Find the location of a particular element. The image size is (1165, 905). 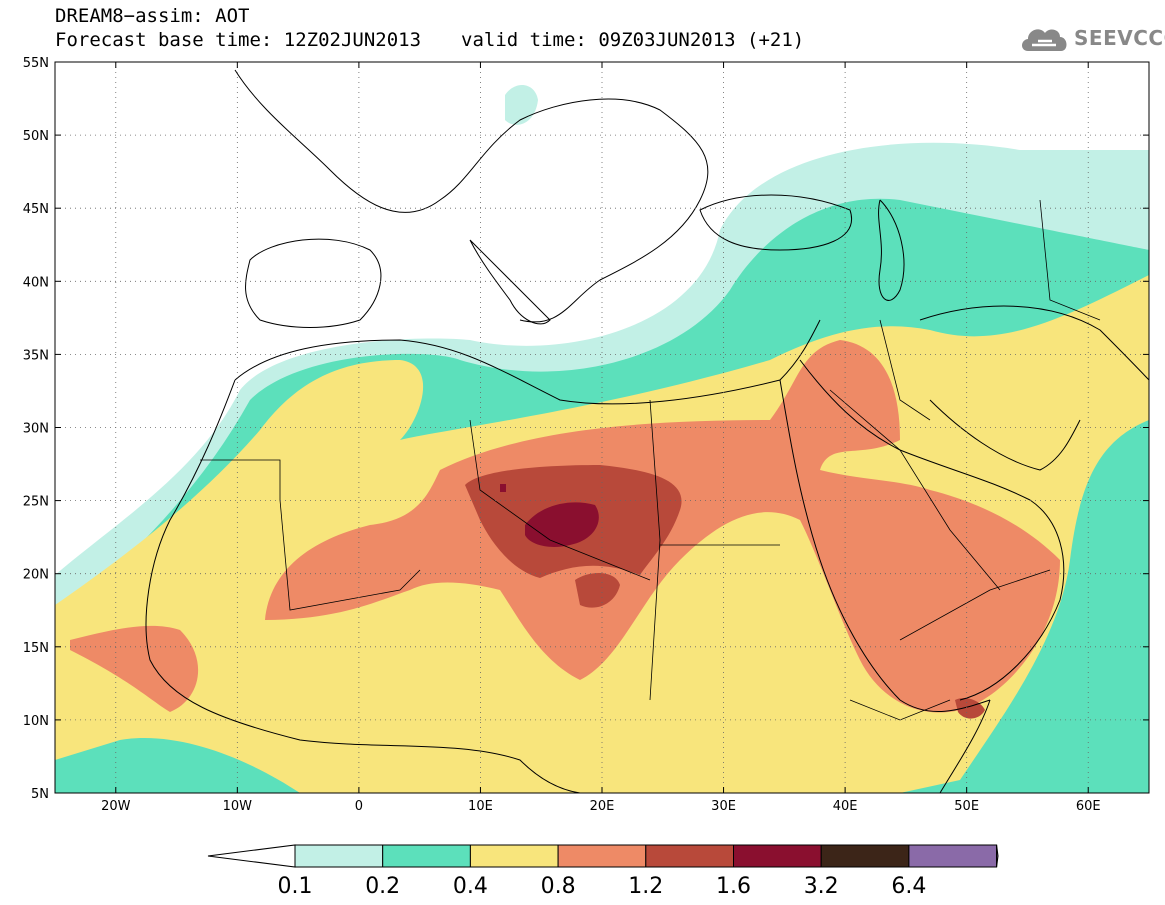

lat-tick-label: 55N is located at coordinates (36, 63).